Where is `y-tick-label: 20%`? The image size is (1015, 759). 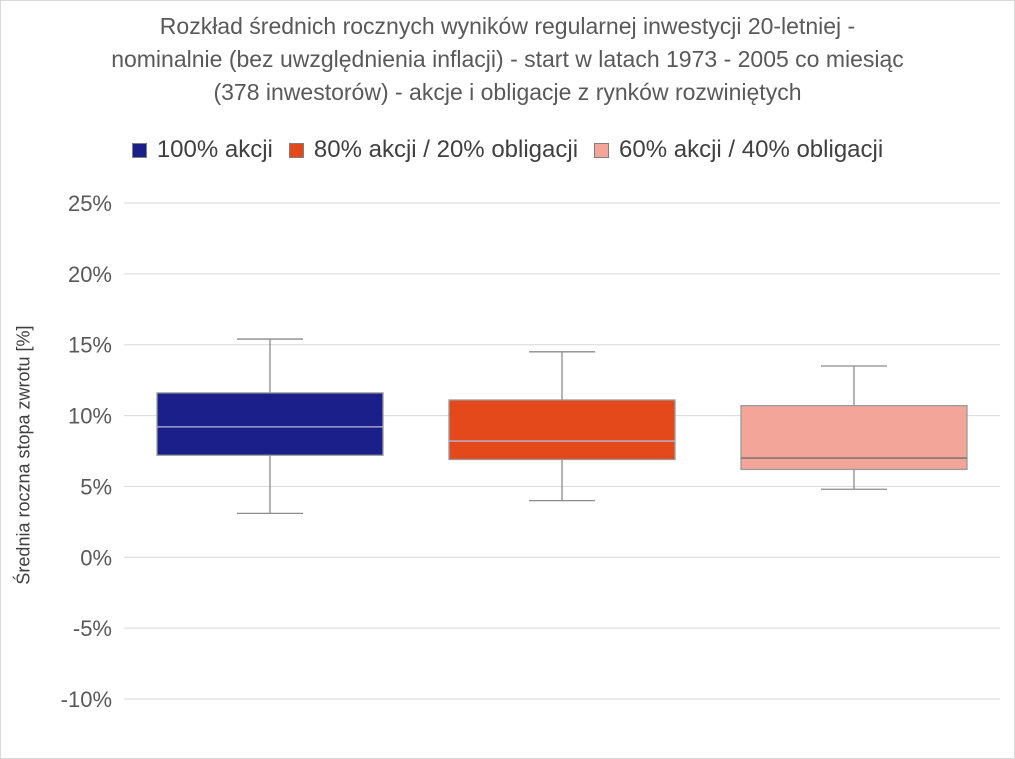 y-tick-label: 20% is located at coordinates (90, 274).